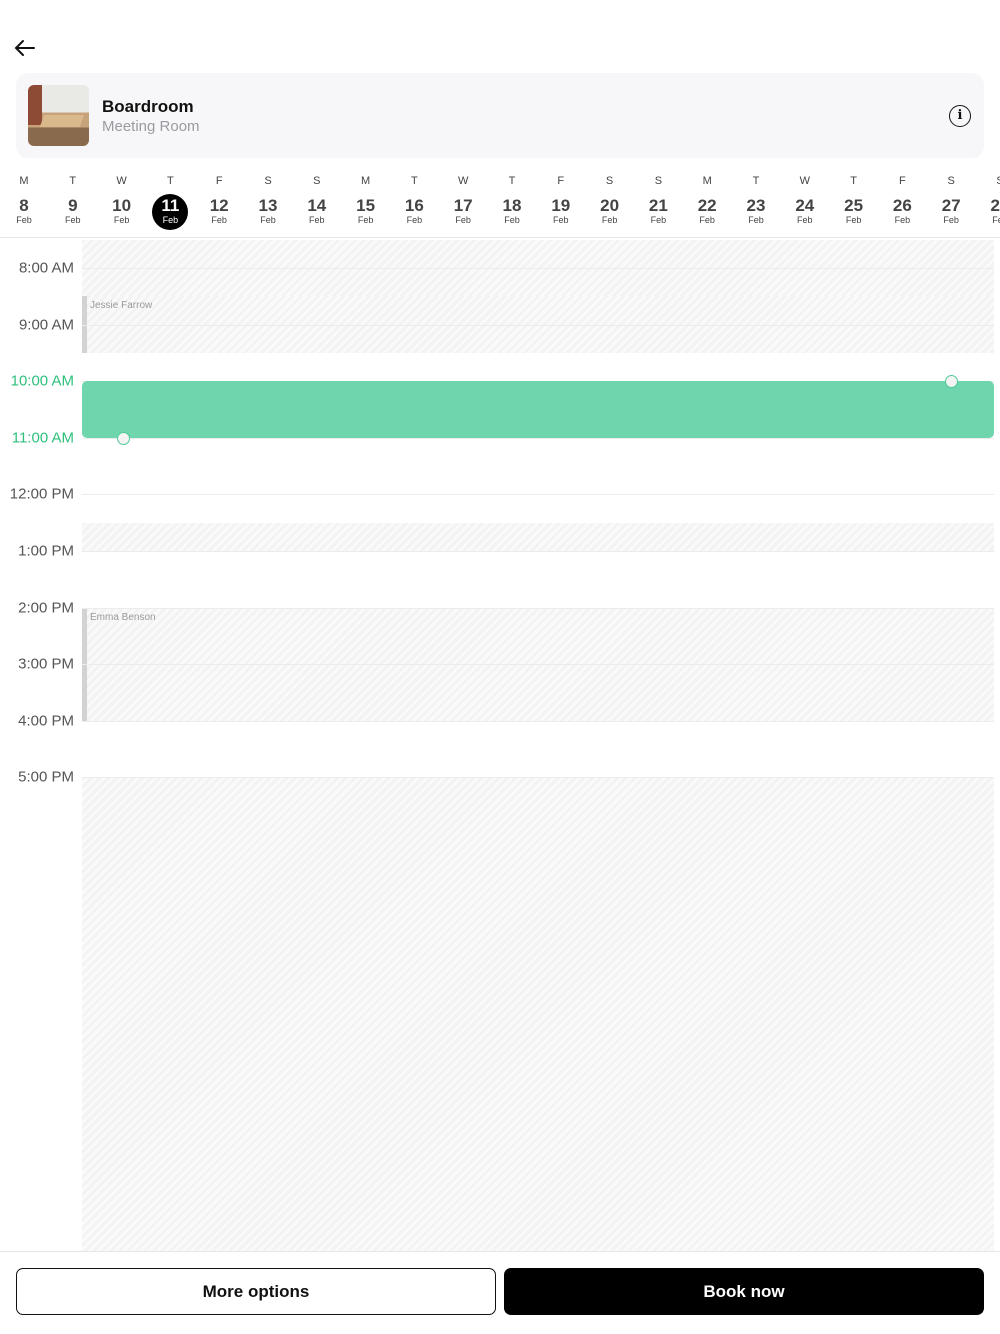 Image resolution: width=1000 pixels, height=1334 pixels. I want to click on unavailable-block, so click(538, 268).